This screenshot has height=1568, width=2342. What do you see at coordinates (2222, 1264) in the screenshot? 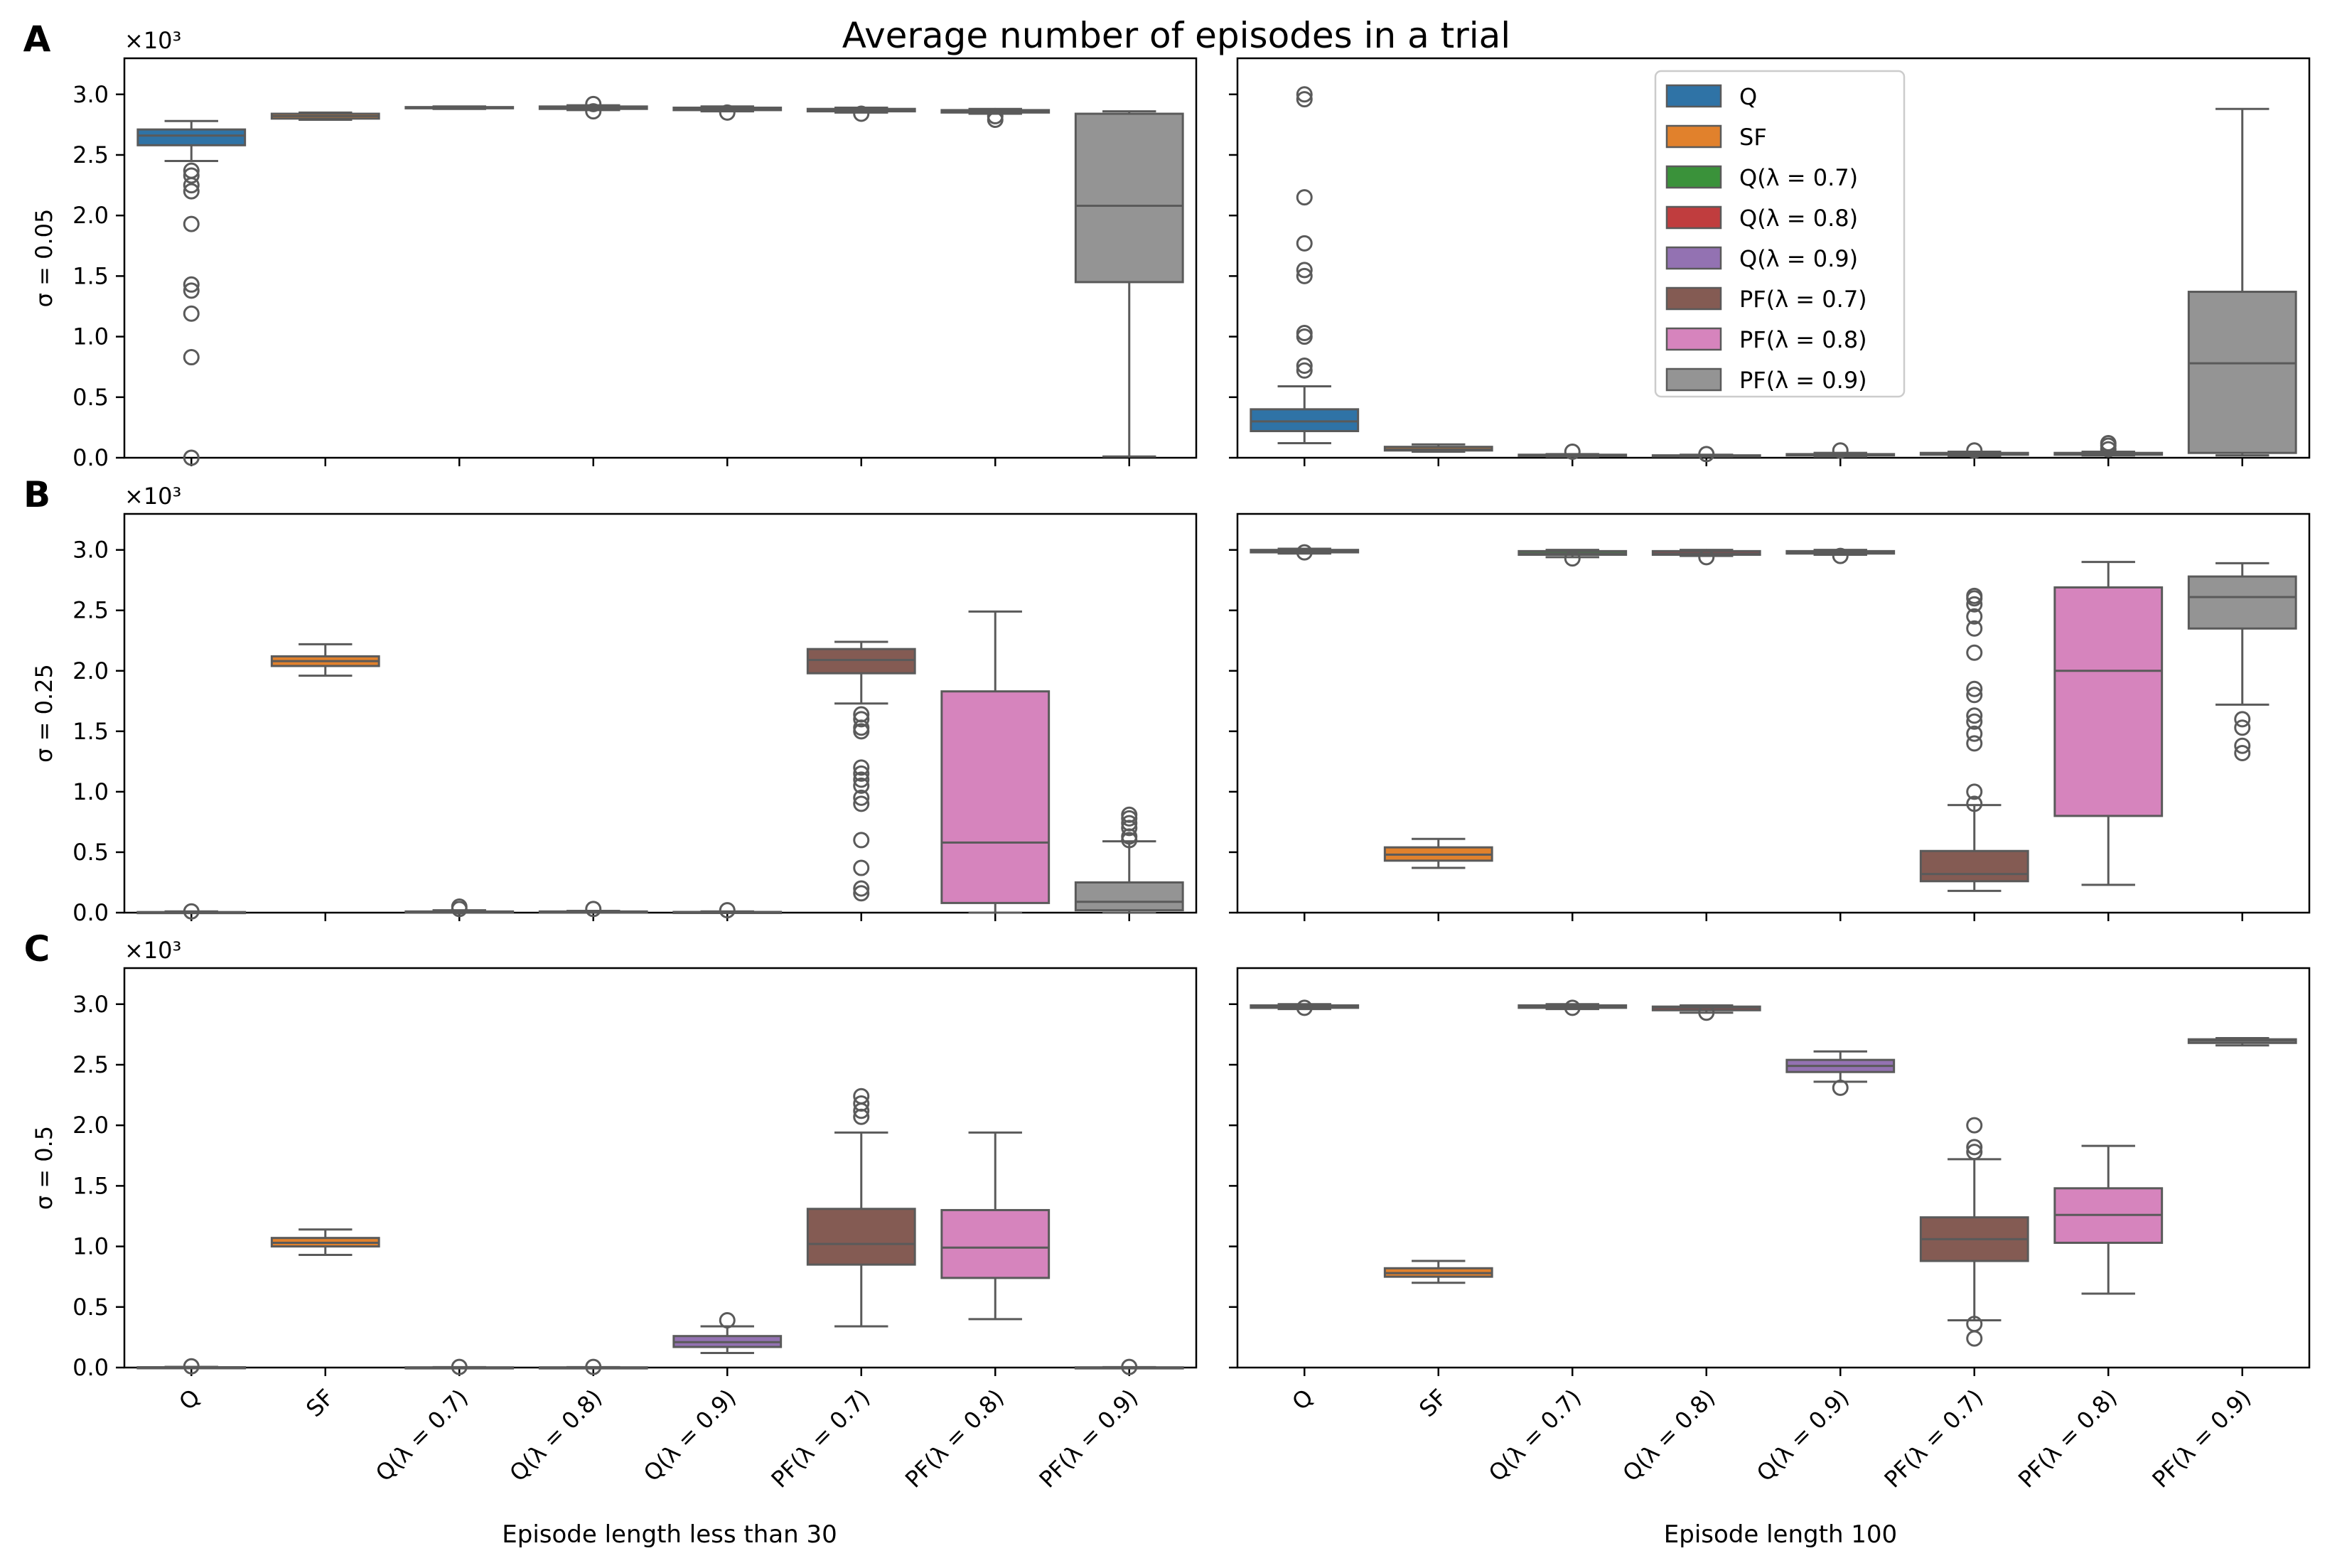
I see `box-PF(λ = 0.9): PF(λ = 0.9)` at bounding box center [2222, 1264].